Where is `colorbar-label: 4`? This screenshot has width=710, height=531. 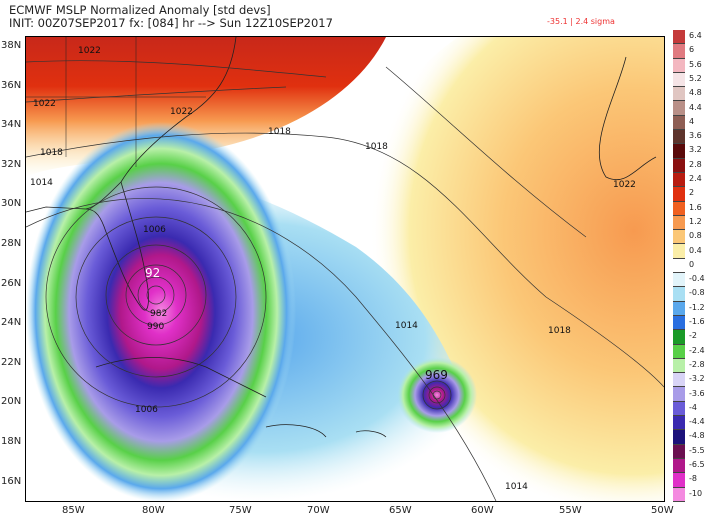 colorbar-label: 4 is located at coordinates (692, 121).